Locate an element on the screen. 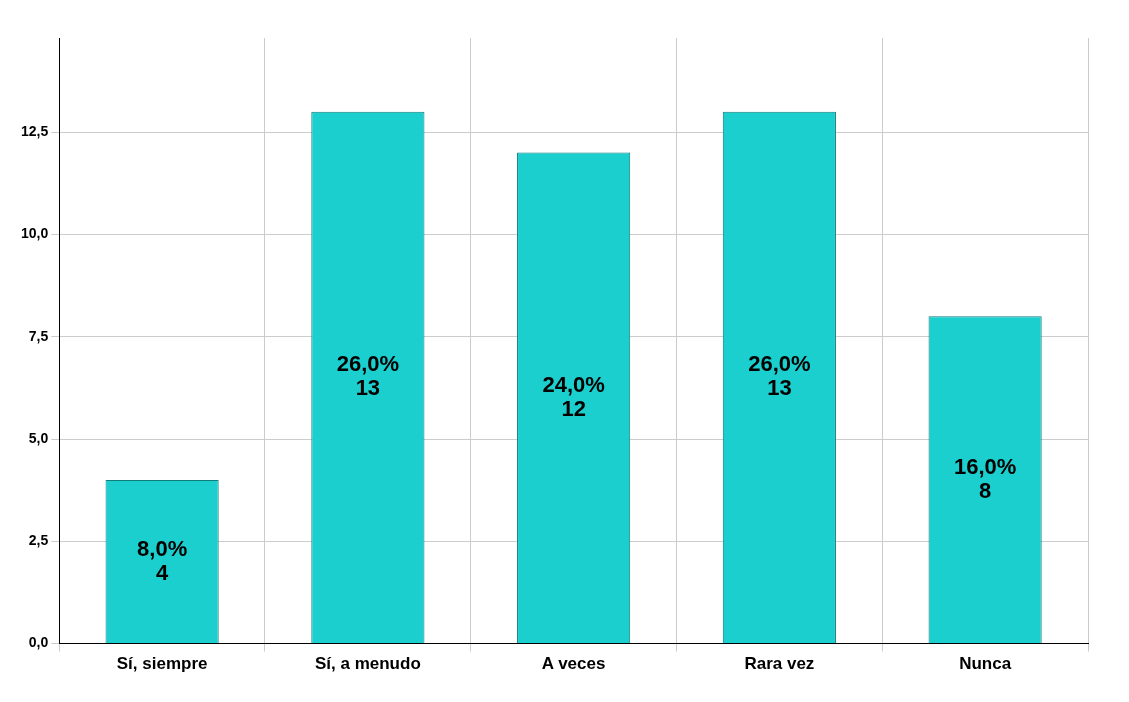 The height and width of the screenshot is (702, 1129). y-tick-label: 10,0 is located at coordinates (35, 233).